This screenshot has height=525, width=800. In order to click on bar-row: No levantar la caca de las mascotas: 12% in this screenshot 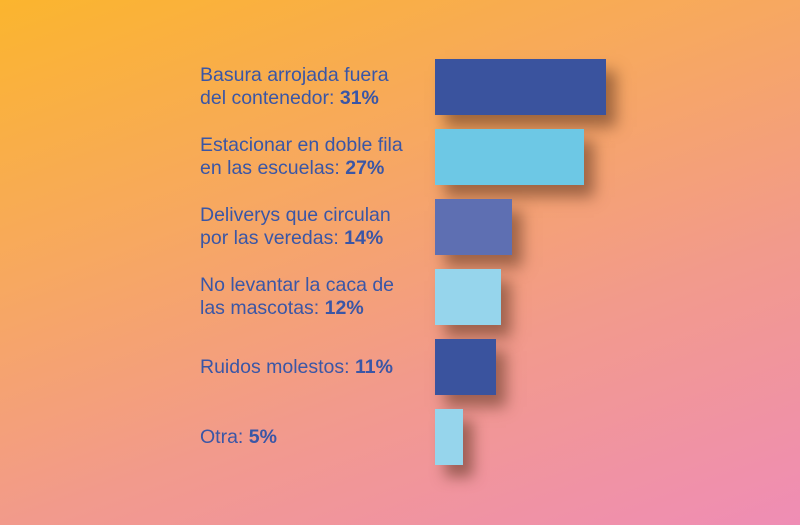, I will do `click(400, 297)`.